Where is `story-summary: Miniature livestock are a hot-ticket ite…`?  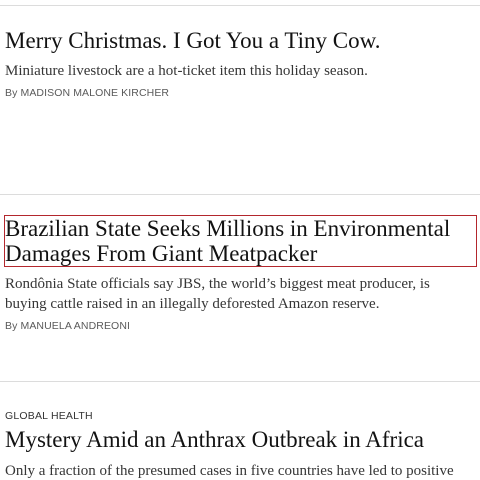 story-summary: Miniature livestock are a hot-ticket ite… is located at coordinates (186, 71).